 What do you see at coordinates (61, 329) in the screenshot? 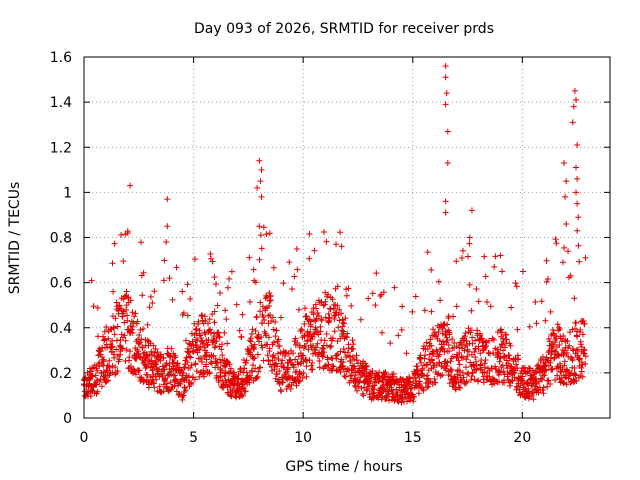
I see `y-tick-label: 0.4` at bounding box center [61, 329].